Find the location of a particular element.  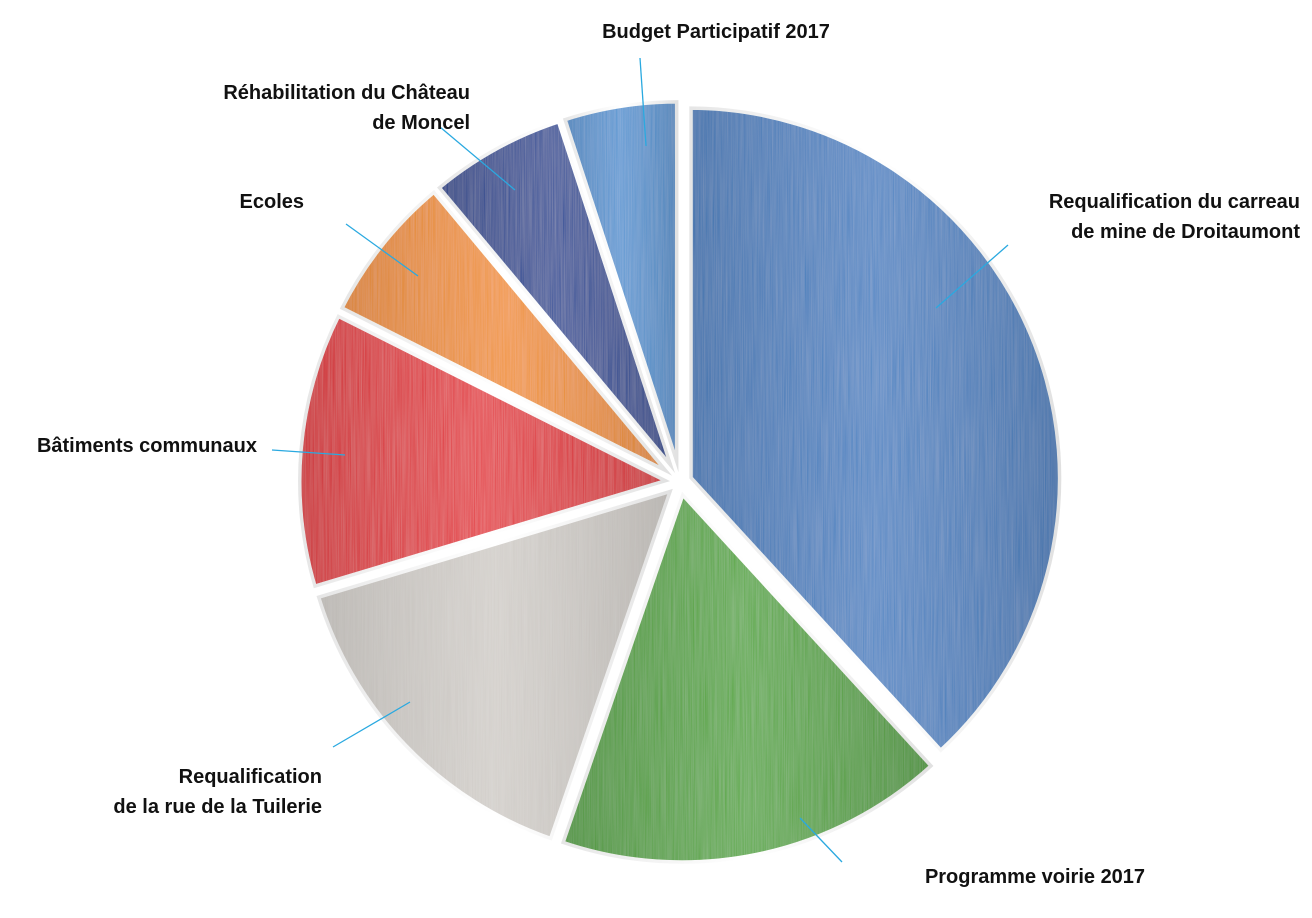

slice-label-2: Requalification de la rue de la Tuilerie is located at coordinates (217, 792).